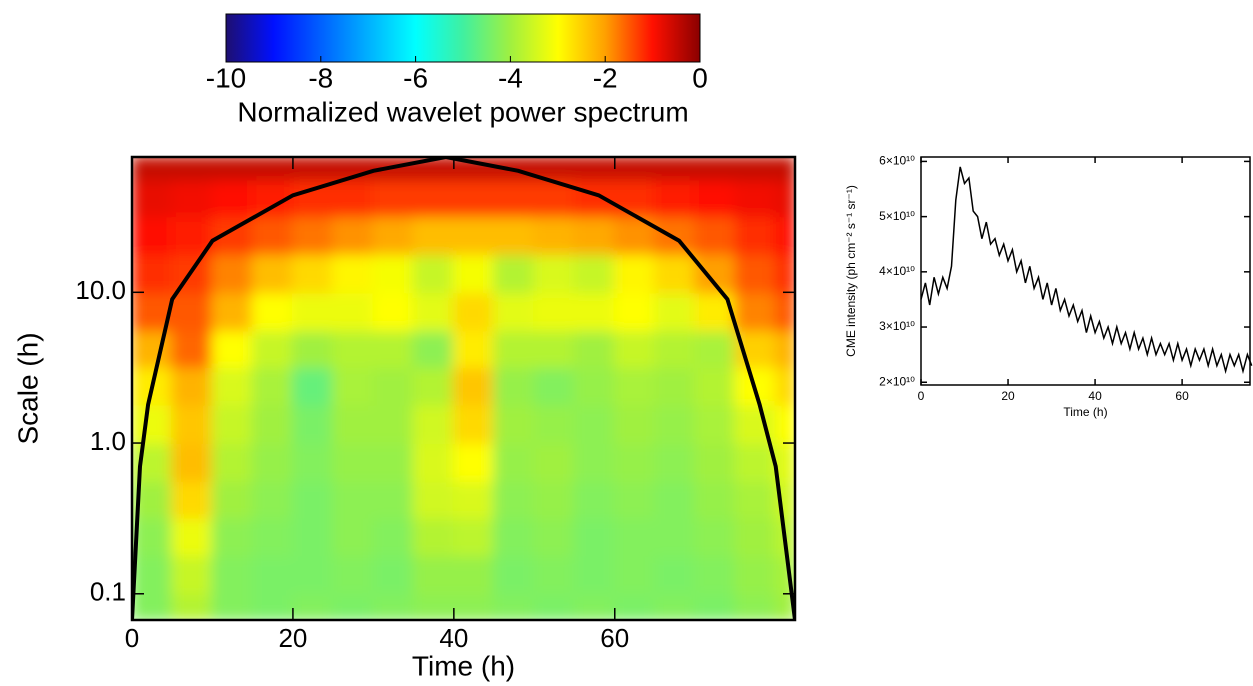 The image size is (1253, 686). I want to click on colorbar, so click(463, 38).